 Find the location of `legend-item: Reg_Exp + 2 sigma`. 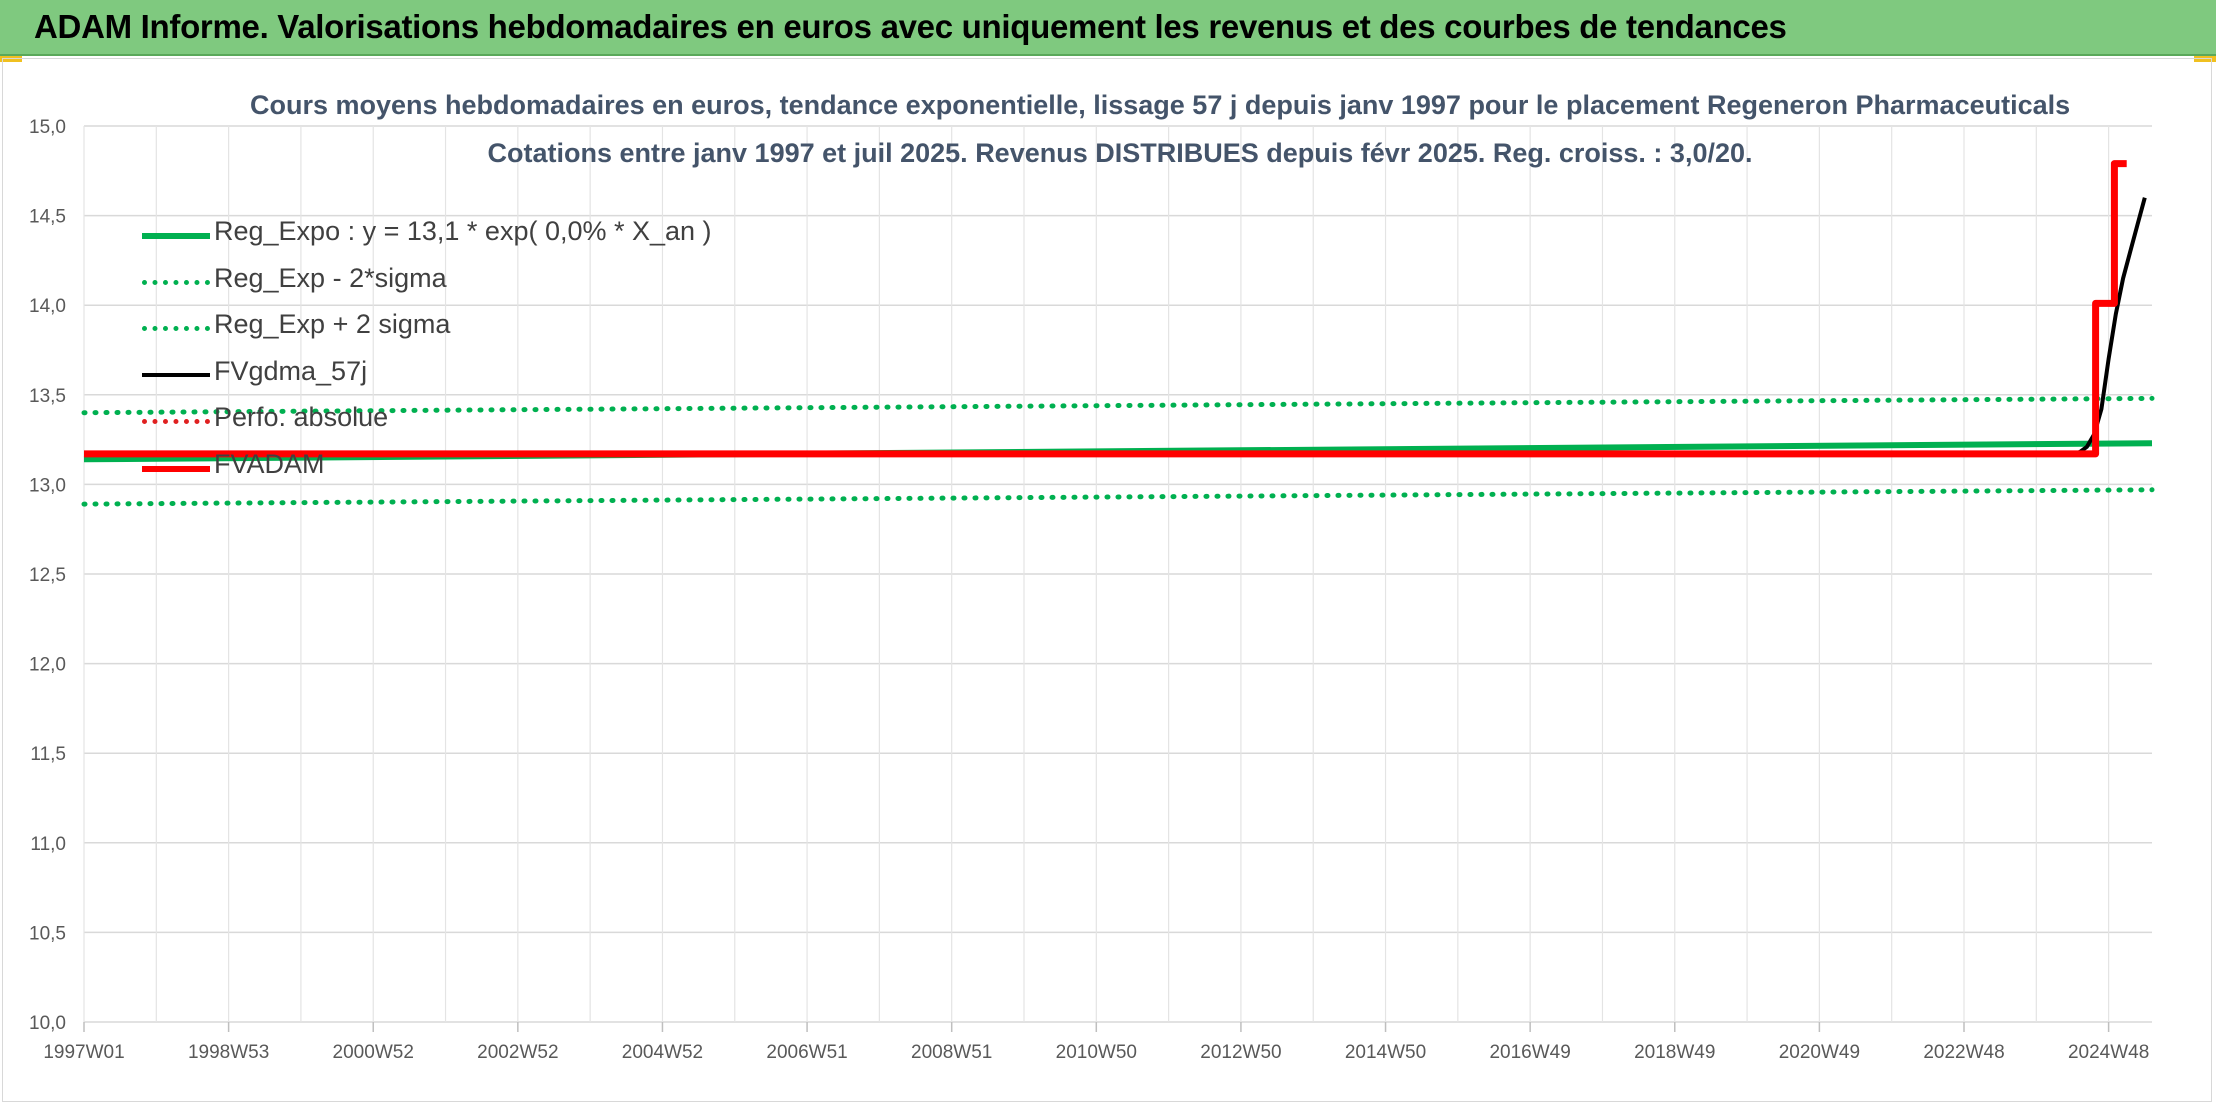

legend-item: Reg_Exp + 2 sigma is located at coordinates (442, 328).